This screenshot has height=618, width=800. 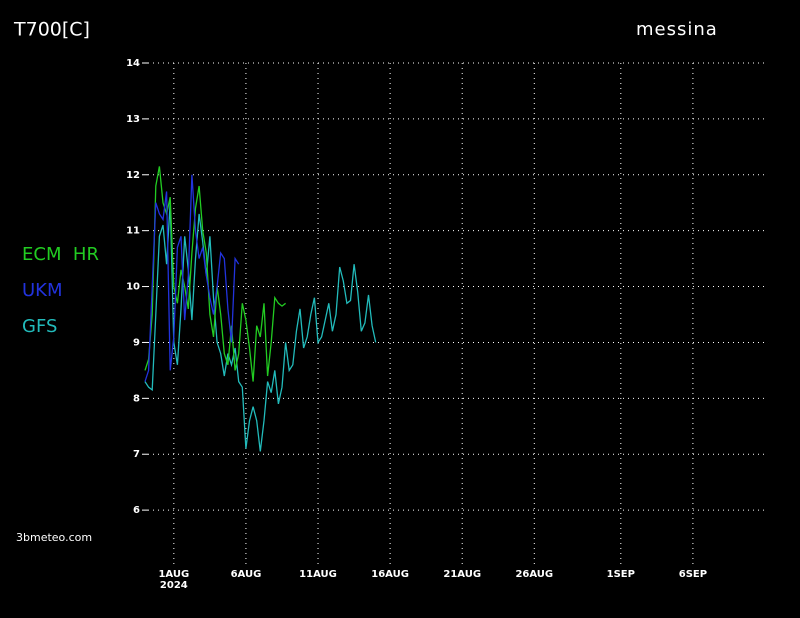 I want to click on y-tick-label: 7, so click(x=136, y=454).